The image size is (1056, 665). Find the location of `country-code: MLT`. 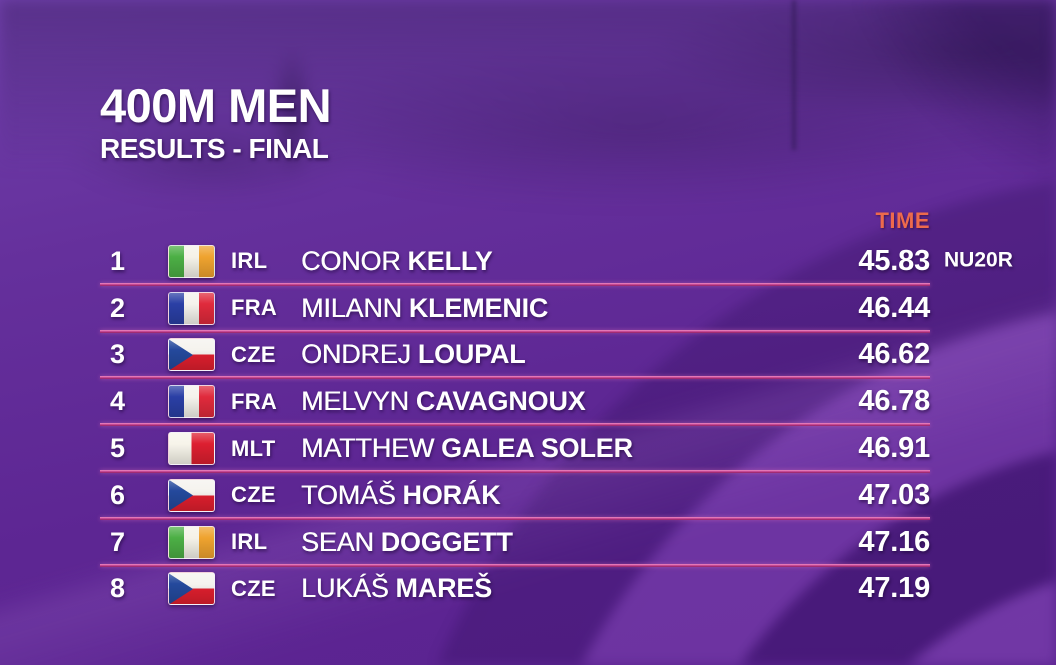

country-code: MLT is located at coordinates (253, 448).